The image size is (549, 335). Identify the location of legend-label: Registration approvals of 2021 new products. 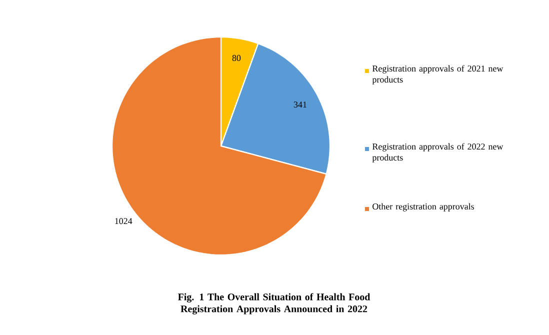
(438, 74).